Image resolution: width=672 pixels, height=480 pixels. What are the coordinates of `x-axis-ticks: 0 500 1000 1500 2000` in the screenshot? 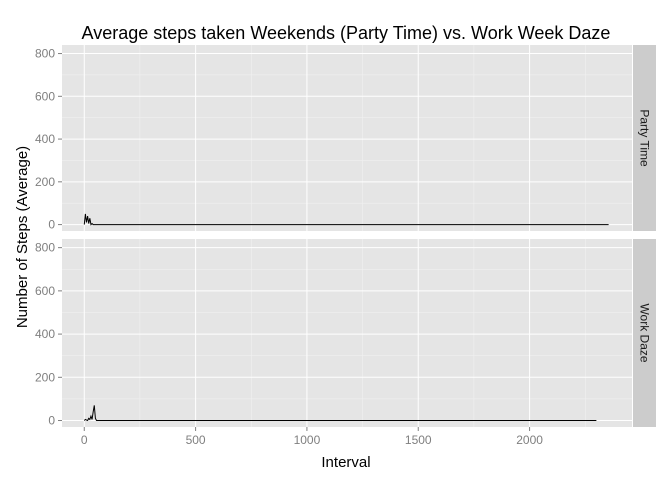 It's located at (312, 437).